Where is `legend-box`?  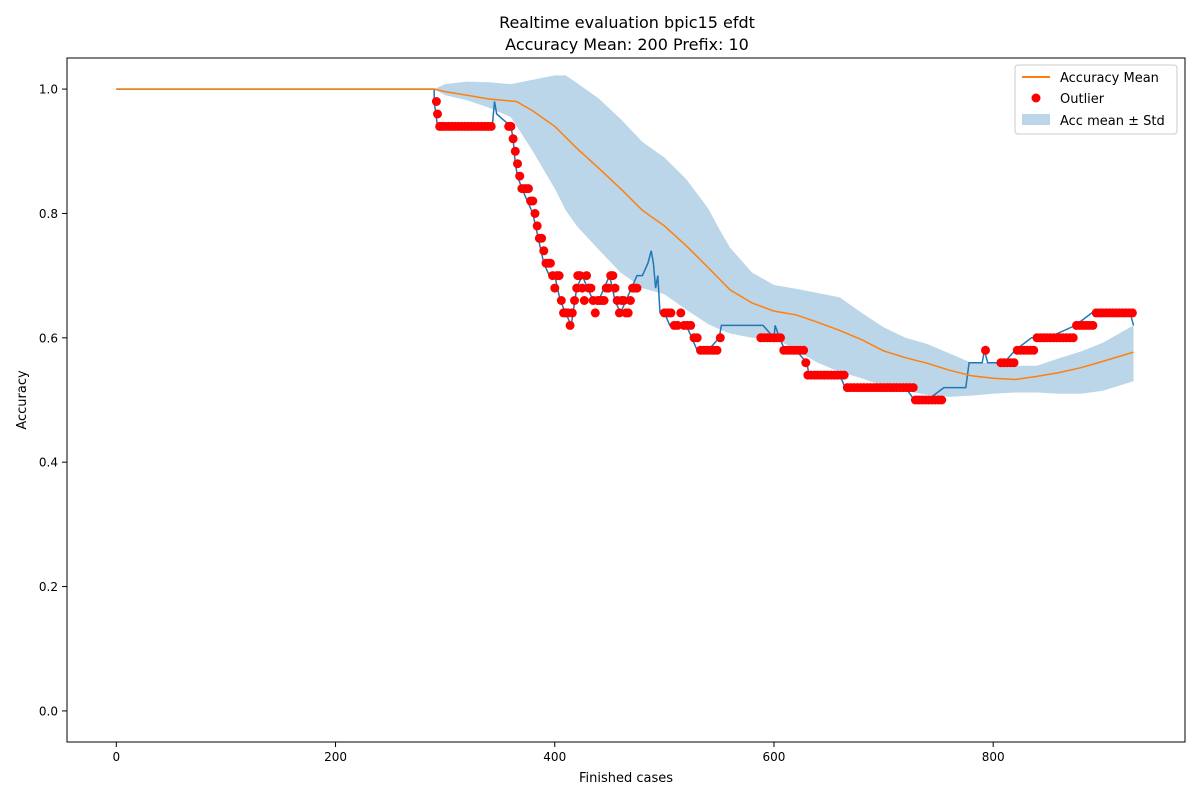
legend-box is located at coordinates (1096, 99).